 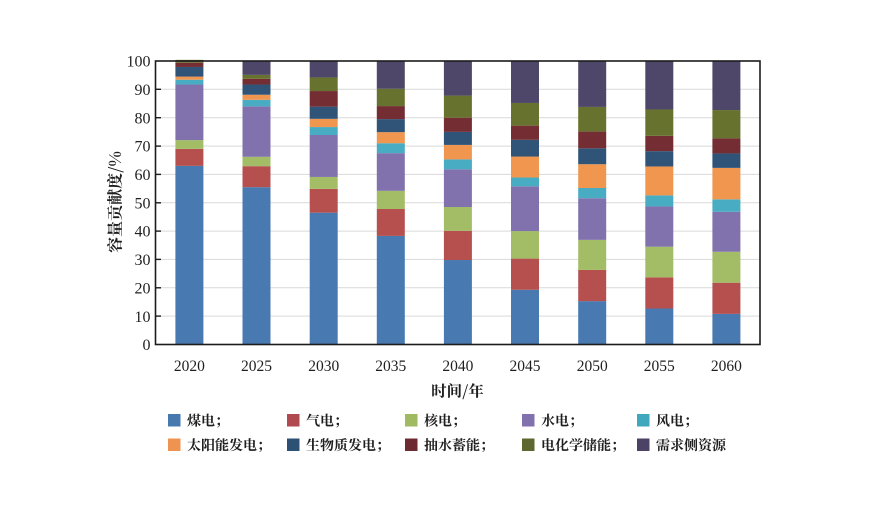 What do you see at coordinates (147, 345) in the screenshot?
I see `svg-text: 0` at bounding box center [147, 345].